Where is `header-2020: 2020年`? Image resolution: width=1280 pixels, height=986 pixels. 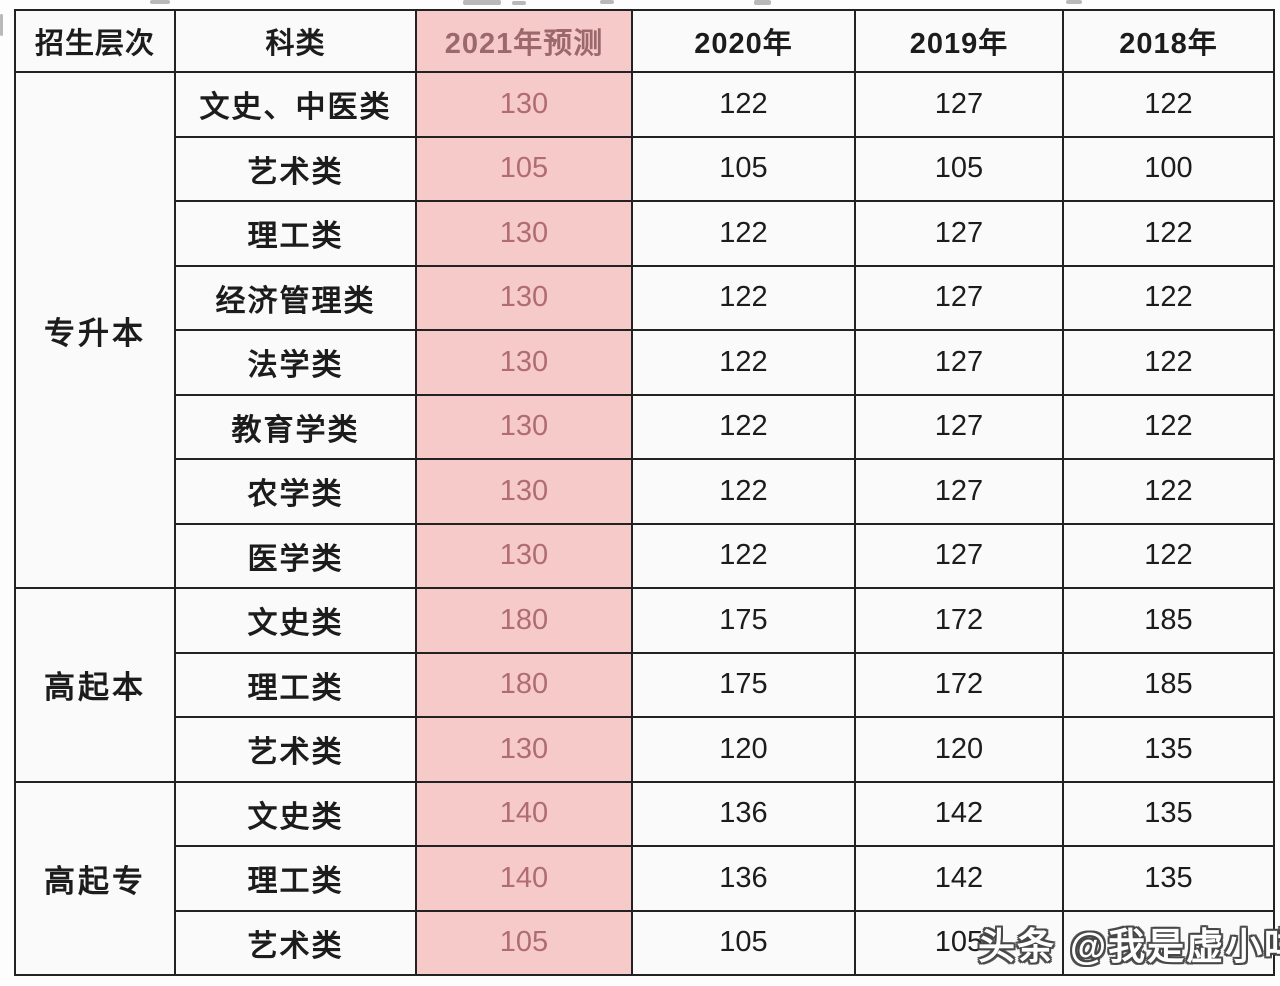 header-2020: 2020年 is located at coordinates (743, 41).